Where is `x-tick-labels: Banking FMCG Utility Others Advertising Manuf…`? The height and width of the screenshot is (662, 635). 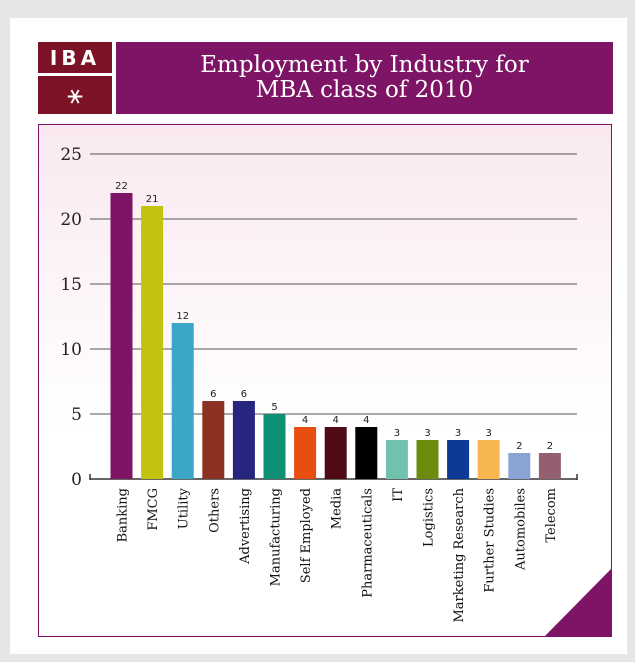
x-tick-labels: Banking FMCG Utility Others Advertising Manuf… is located at coordinates (337, 554).